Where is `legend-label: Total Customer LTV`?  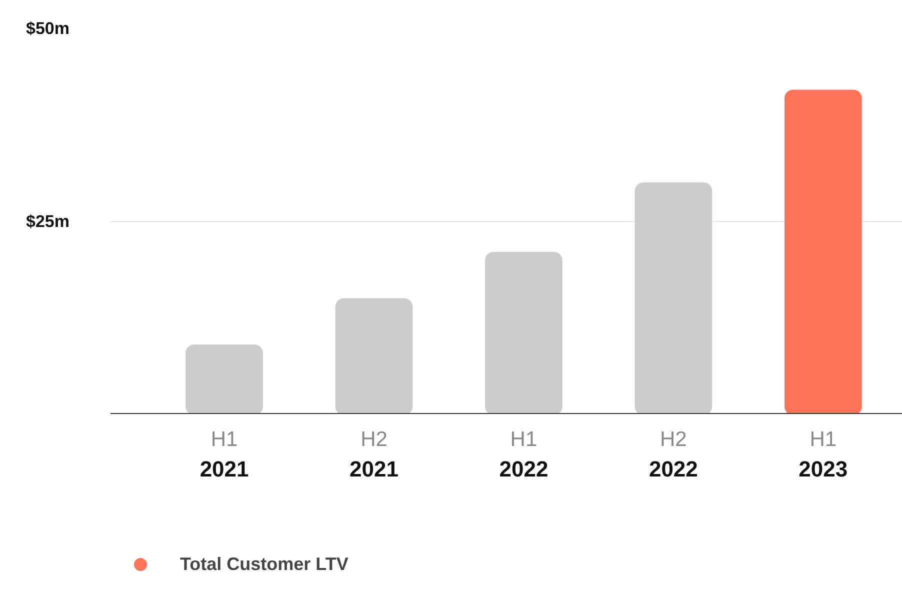
legend-label: Total Customer LTV is located at coordinates (264, 564).